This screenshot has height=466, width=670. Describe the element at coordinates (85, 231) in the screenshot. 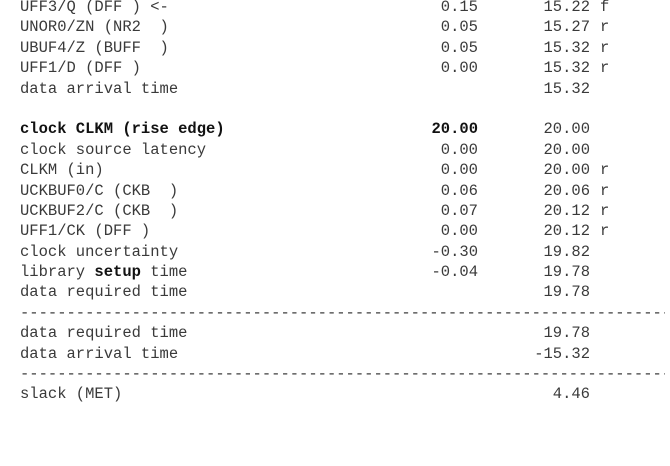

I see `point-name: UFF1/CK (DFF )` at that location.